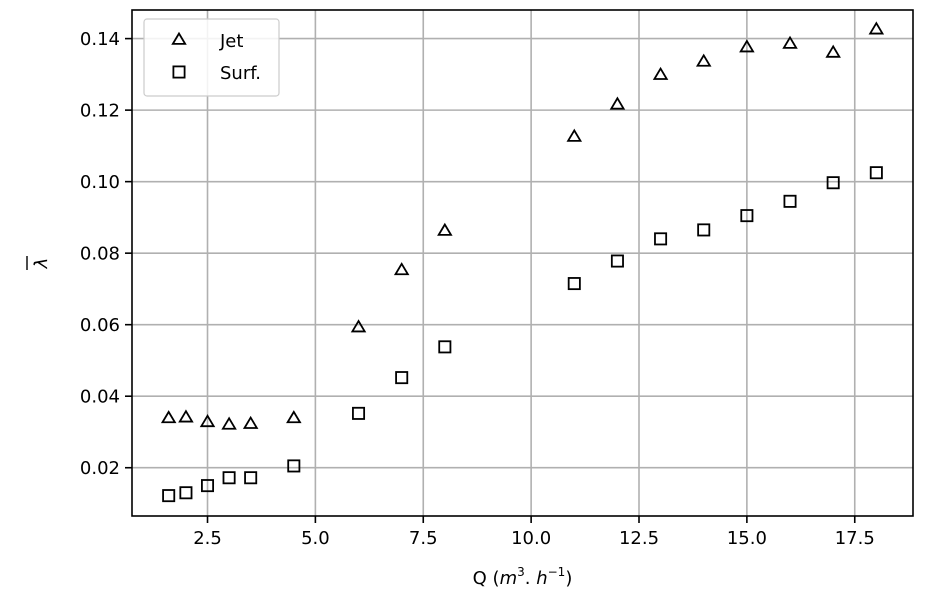  Describe the element at coordinates (231, 41) in the screenshot. I see `legend-label: Jet` at that location.